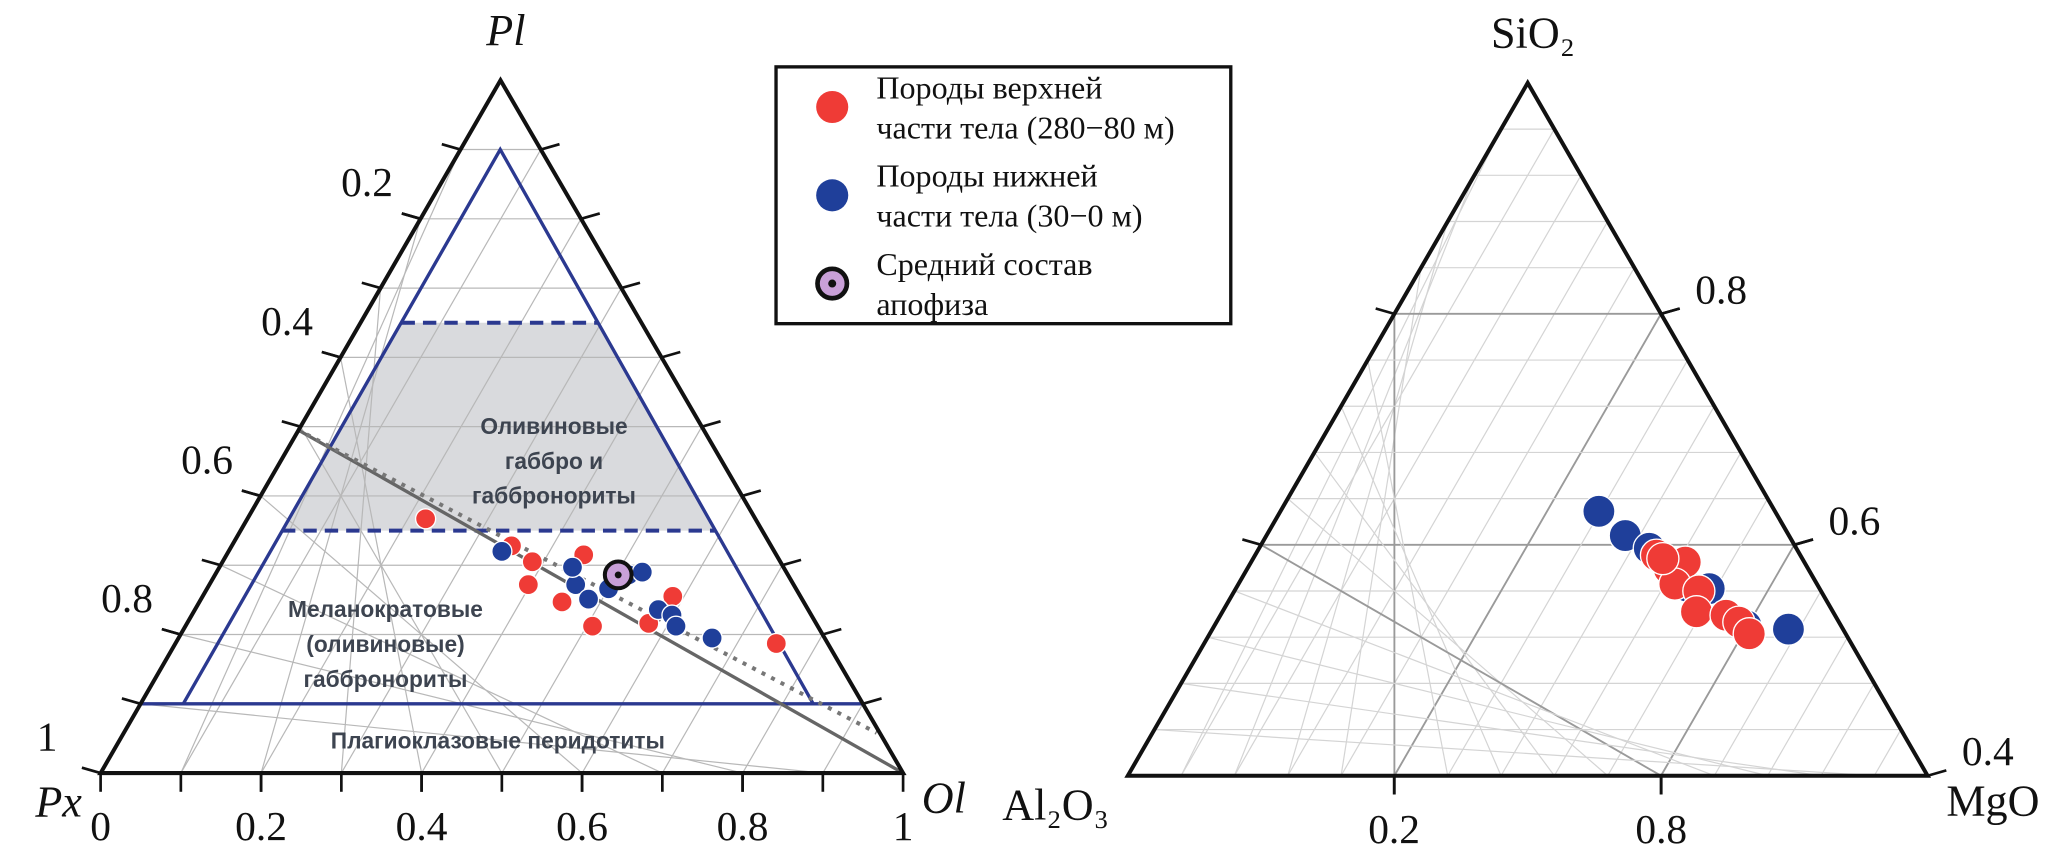 This screenshot has height=860, width=2067. Describe the element at coordinates (127, 598) in the screenshot. I see `left-tick-label: 0.8` at that location.